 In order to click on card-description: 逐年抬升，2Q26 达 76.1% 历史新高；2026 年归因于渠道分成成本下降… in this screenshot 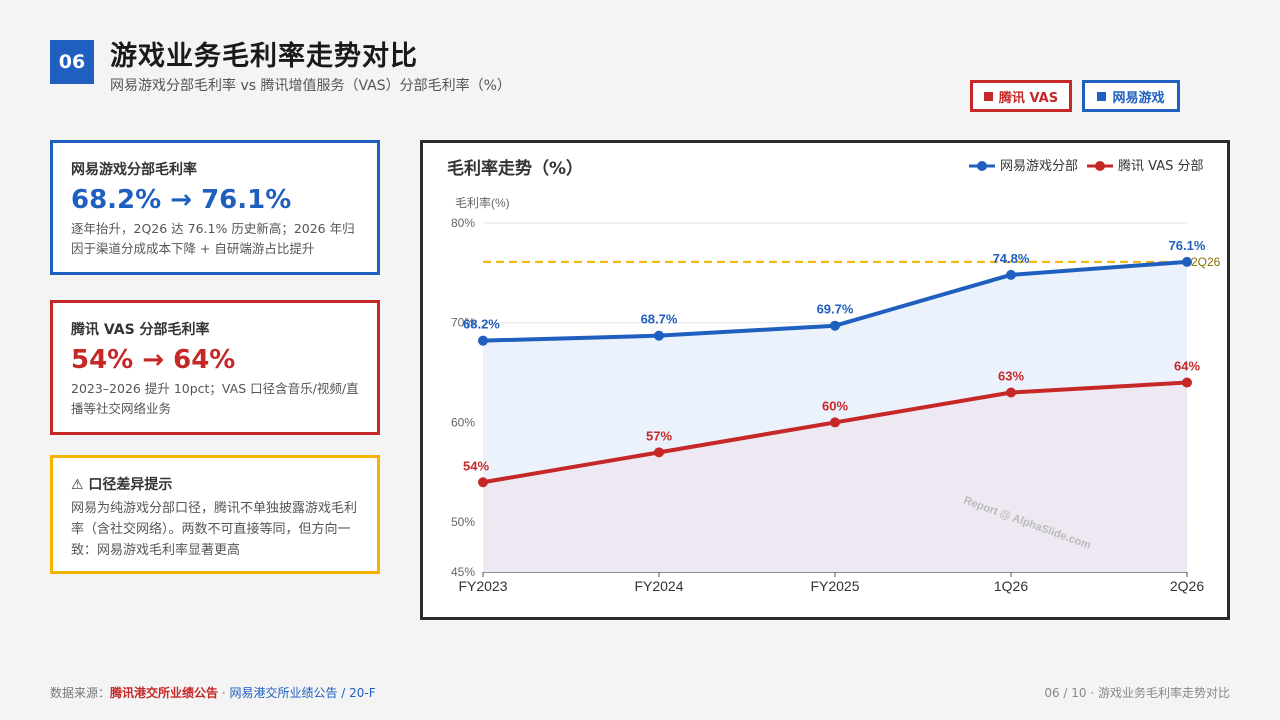, I will do `click(213, 238)`.